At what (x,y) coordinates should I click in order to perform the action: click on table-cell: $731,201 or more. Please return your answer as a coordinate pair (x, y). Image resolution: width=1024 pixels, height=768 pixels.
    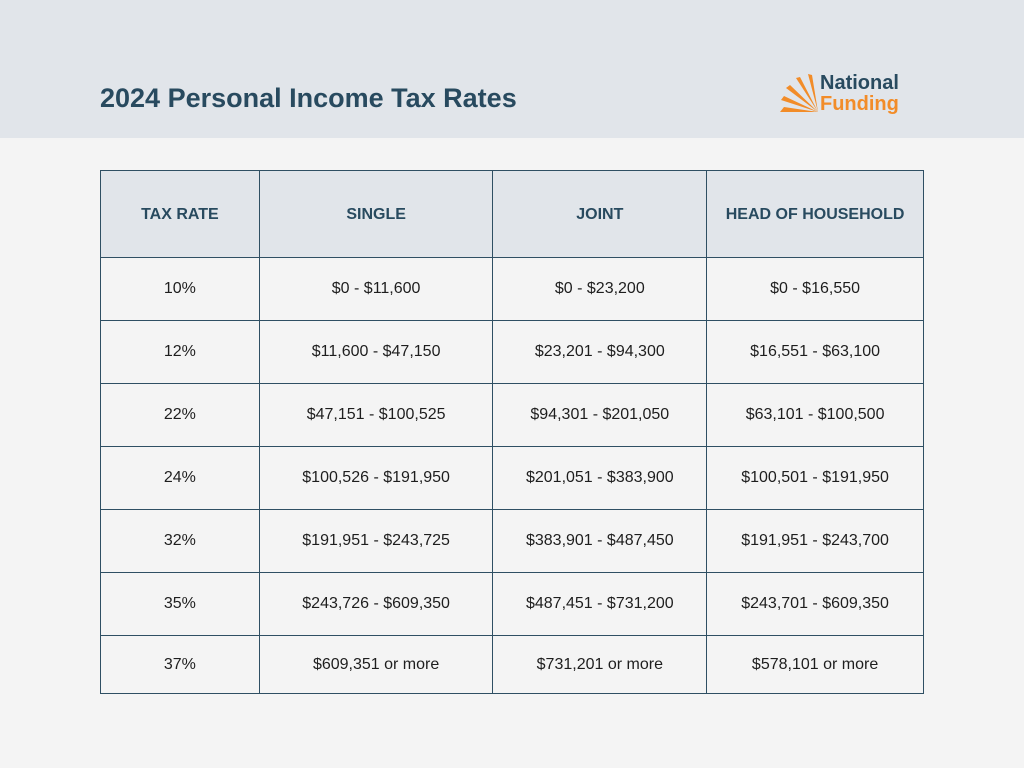
    Looking at the image, I should click on (600, 664).